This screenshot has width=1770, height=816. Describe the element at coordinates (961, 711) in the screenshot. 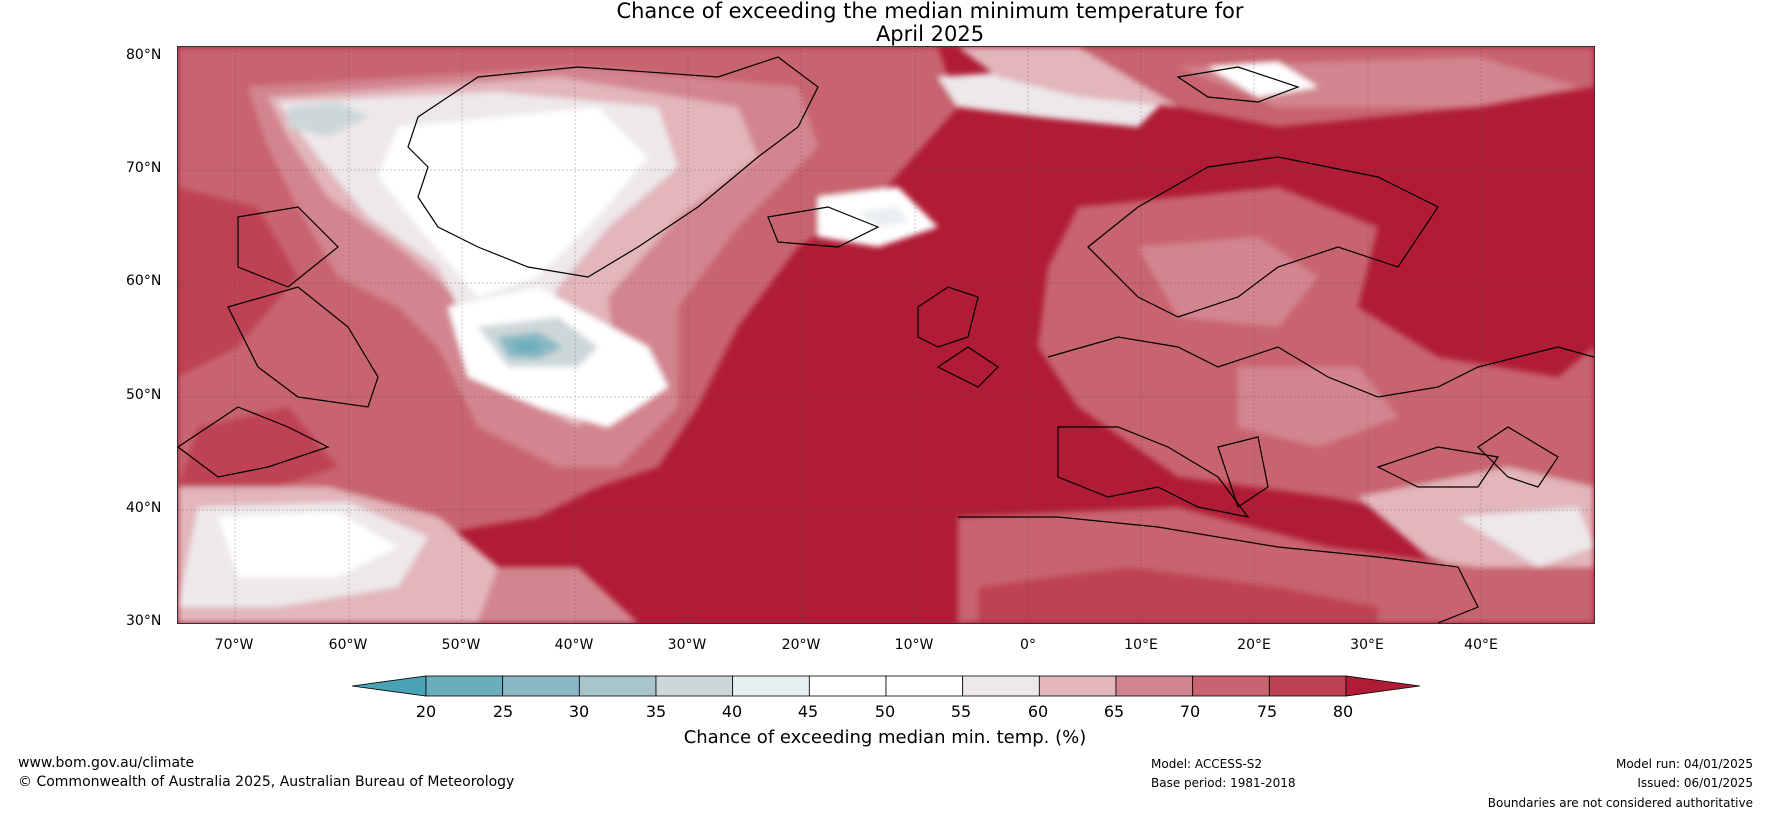

I see `tick-55: 55` at that location.